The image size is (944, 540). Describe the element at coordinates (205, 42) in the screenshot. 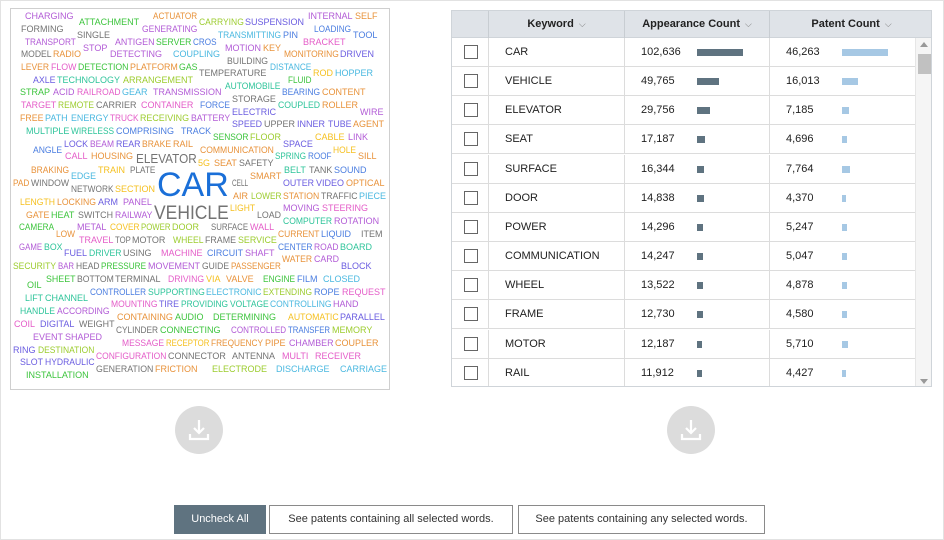

I see `cloud-word: CROS` at that location.